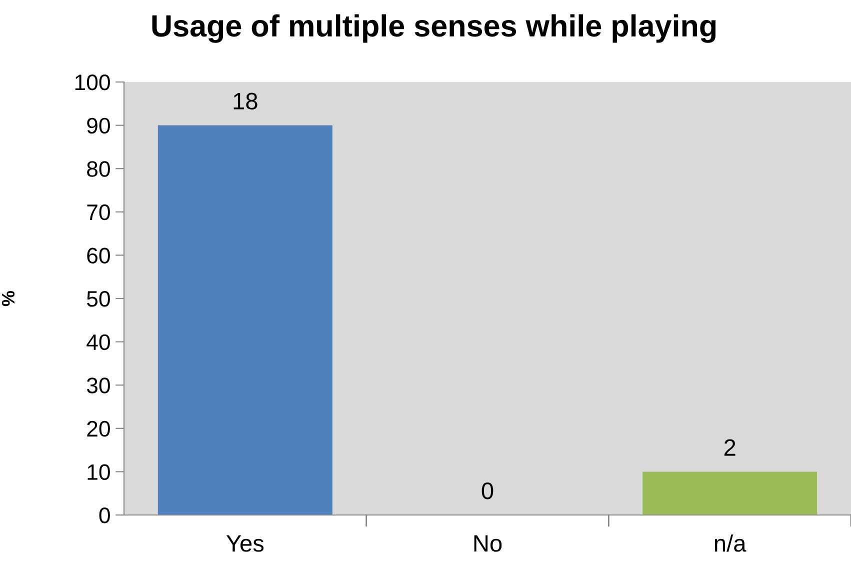  Describe the element at coordinates (99, 472) in the screenshot. I see `y-tick-label: 10` at that location.